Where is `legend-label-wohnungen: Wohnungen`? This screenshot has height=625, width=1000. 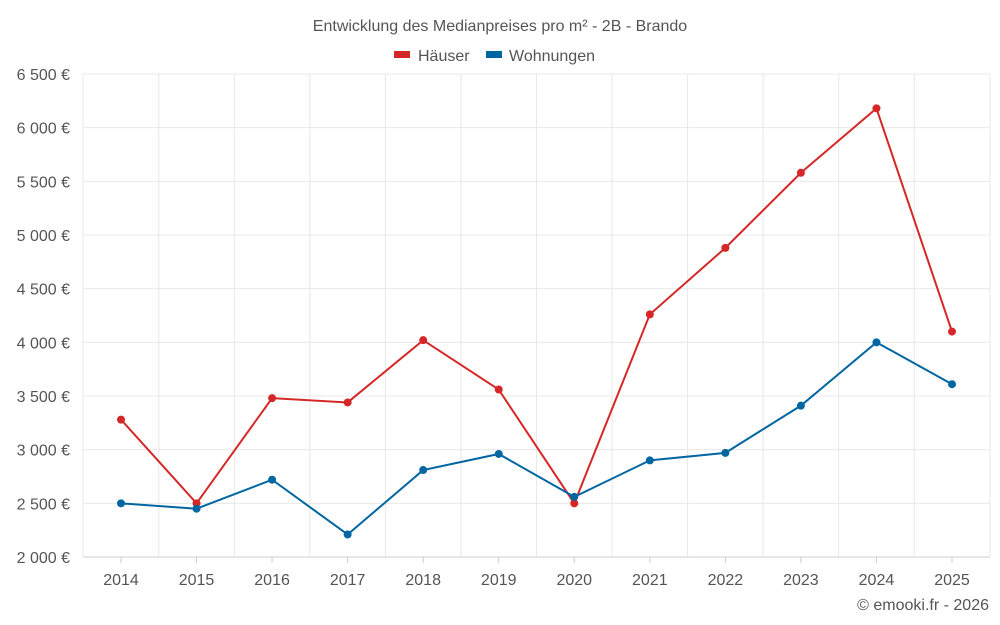 legend-label-wohnungen: Wohnungen is located at coordinates (552, 56).